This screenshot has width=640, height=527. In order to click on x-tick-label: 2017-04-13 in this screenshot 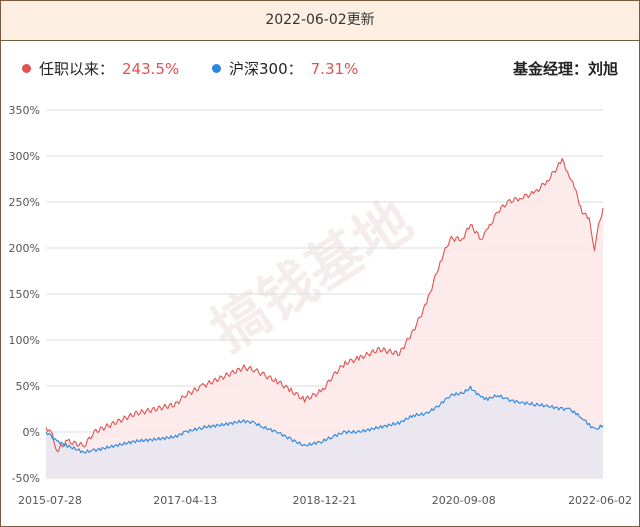, I will do `click(185, 500)`.